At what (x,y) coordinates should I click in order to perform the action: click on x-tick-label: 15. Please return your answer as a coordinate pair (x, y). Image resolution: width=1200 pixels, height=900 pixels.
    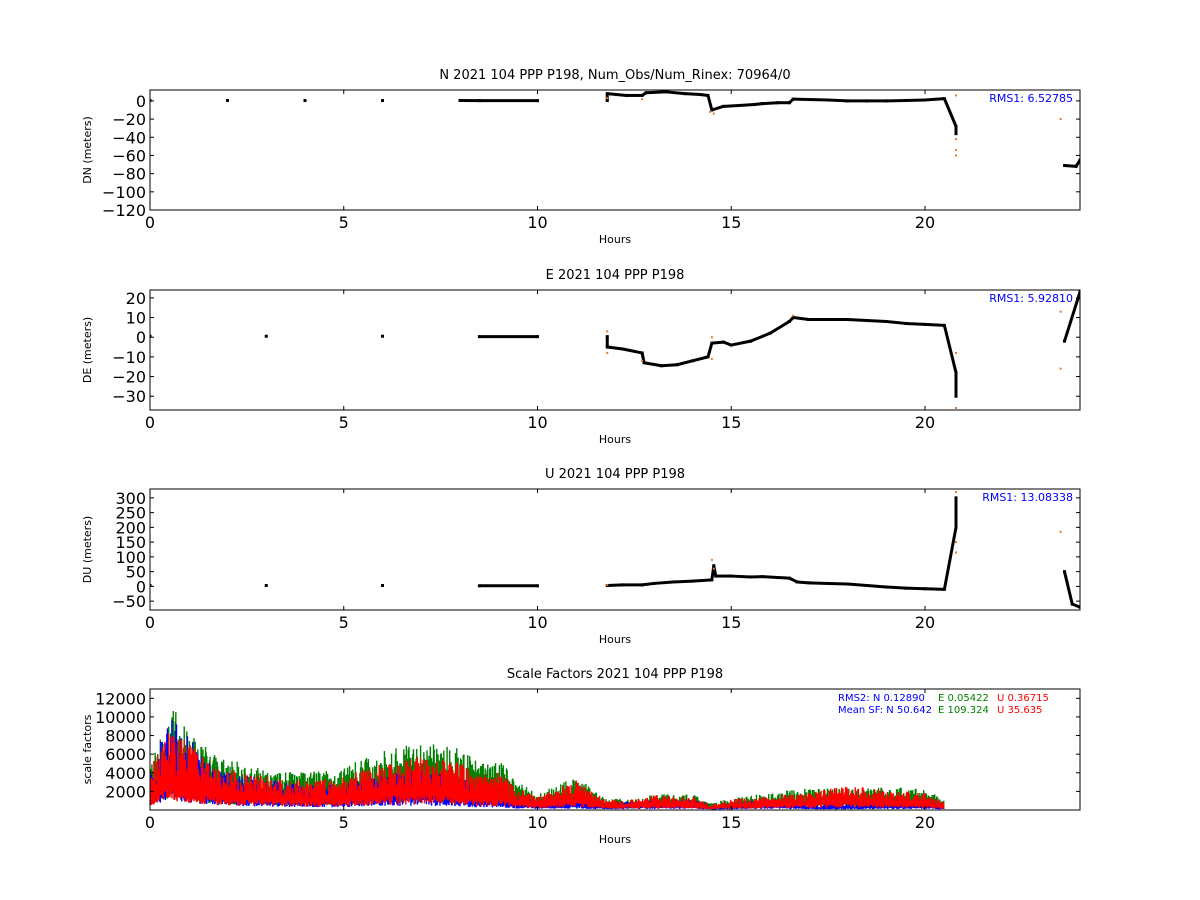
    Looking at the image, I should click on (731, 222).